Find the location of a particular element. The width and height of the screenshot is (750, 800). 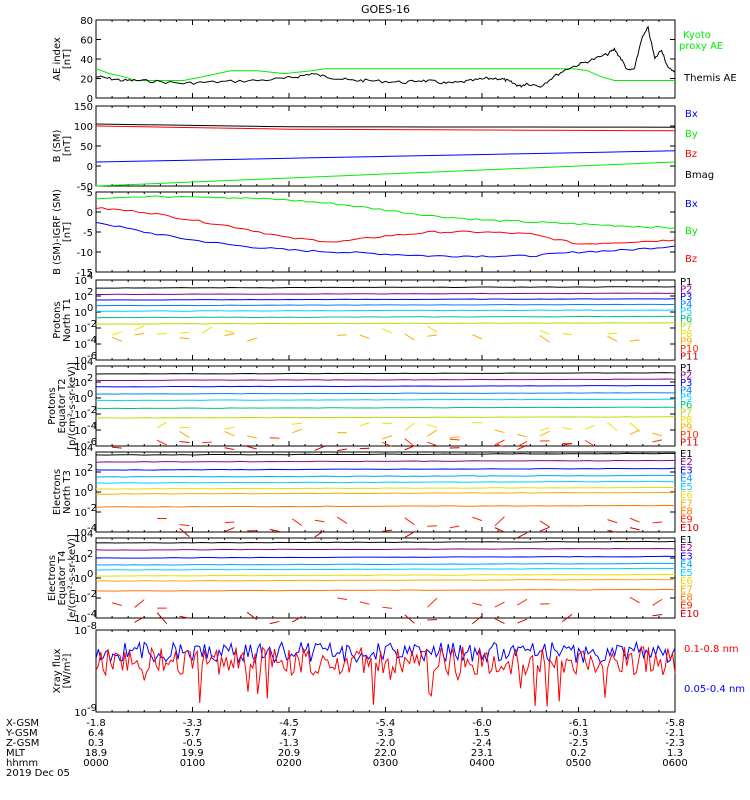

channel-label: E1 is located at coordinates (686, 540).